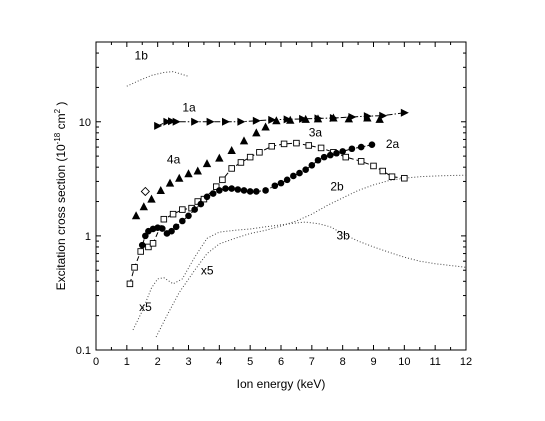  Describe the element at coordinates (281, 384) in the screenshot. I see `x-axis-label: Ion energy (keV)` at that location.